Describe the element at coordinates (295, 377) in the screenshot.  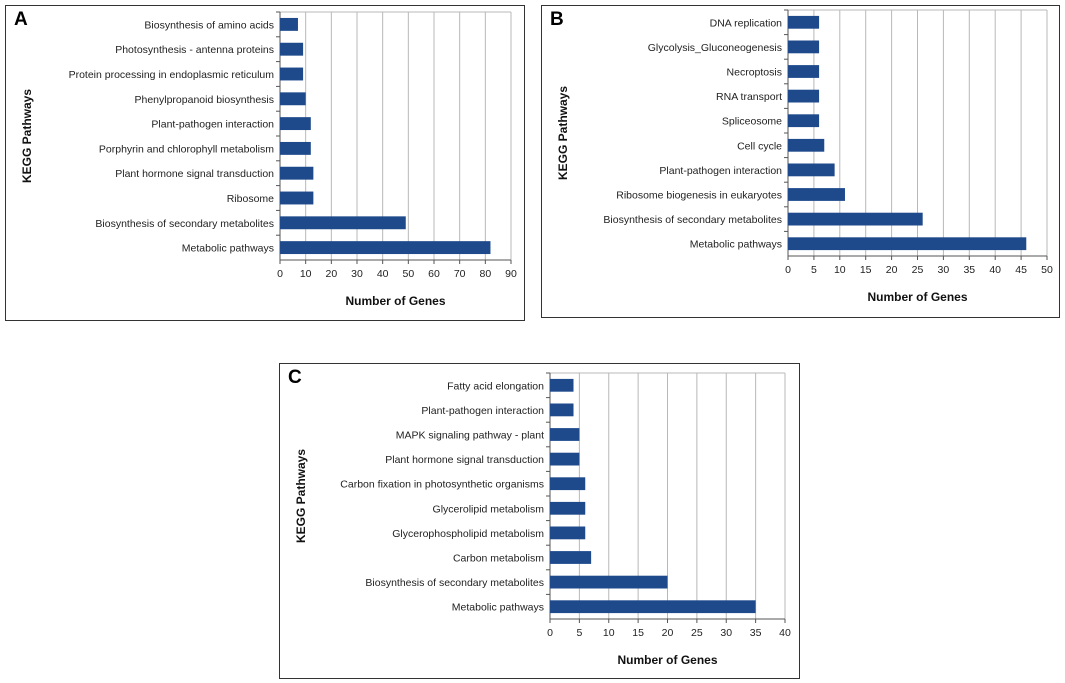
I see `panel-label: C` at that location.